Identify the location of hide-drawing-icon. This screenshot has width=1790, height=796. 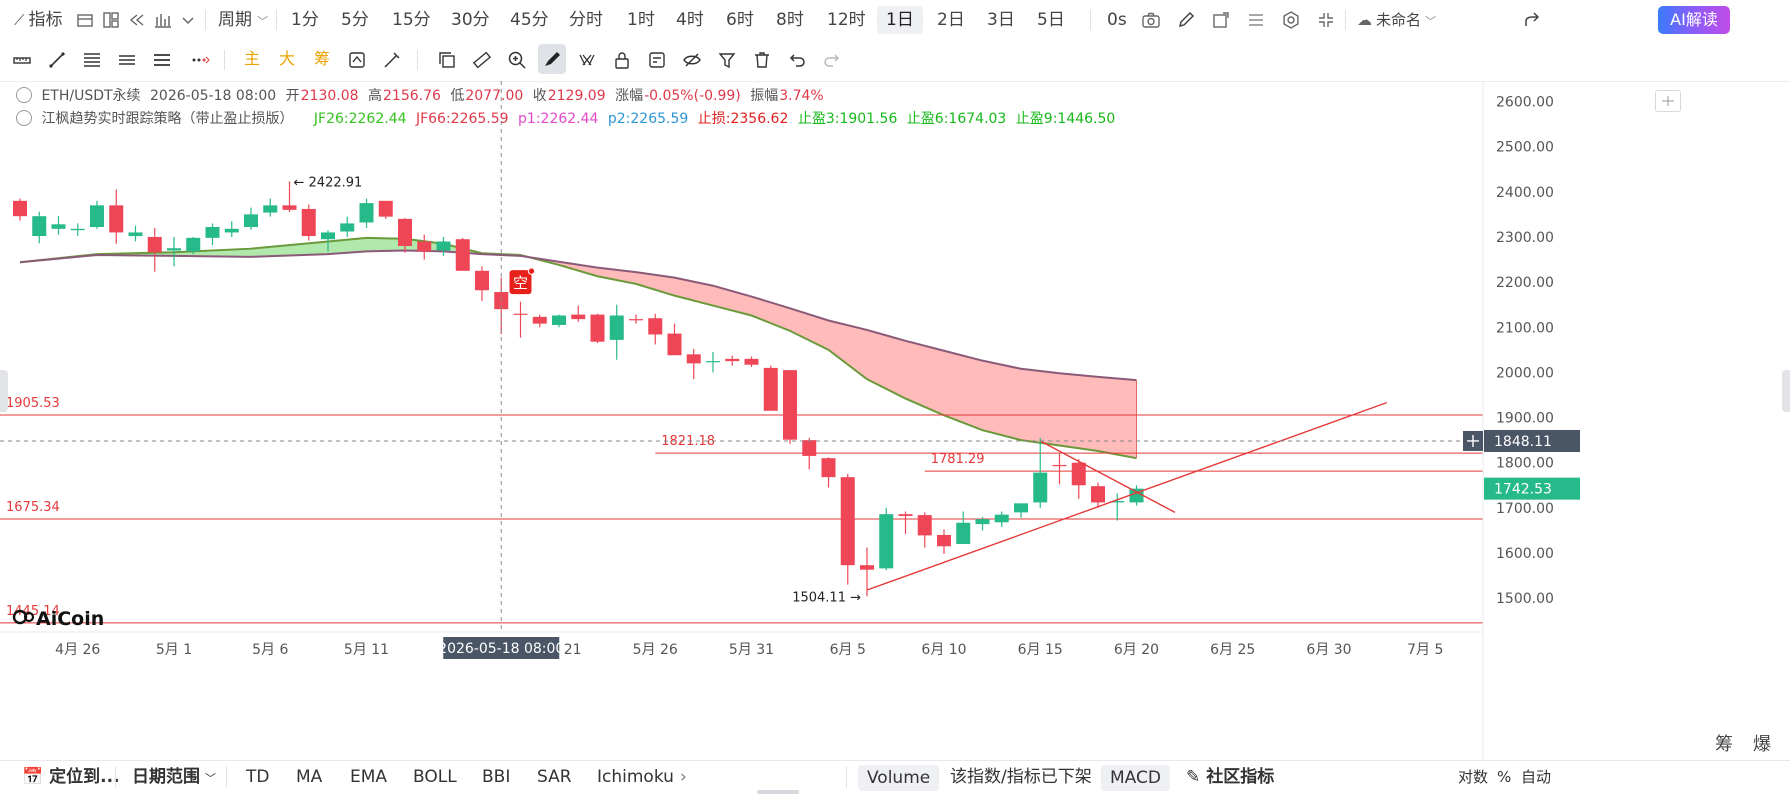
(692, 60).